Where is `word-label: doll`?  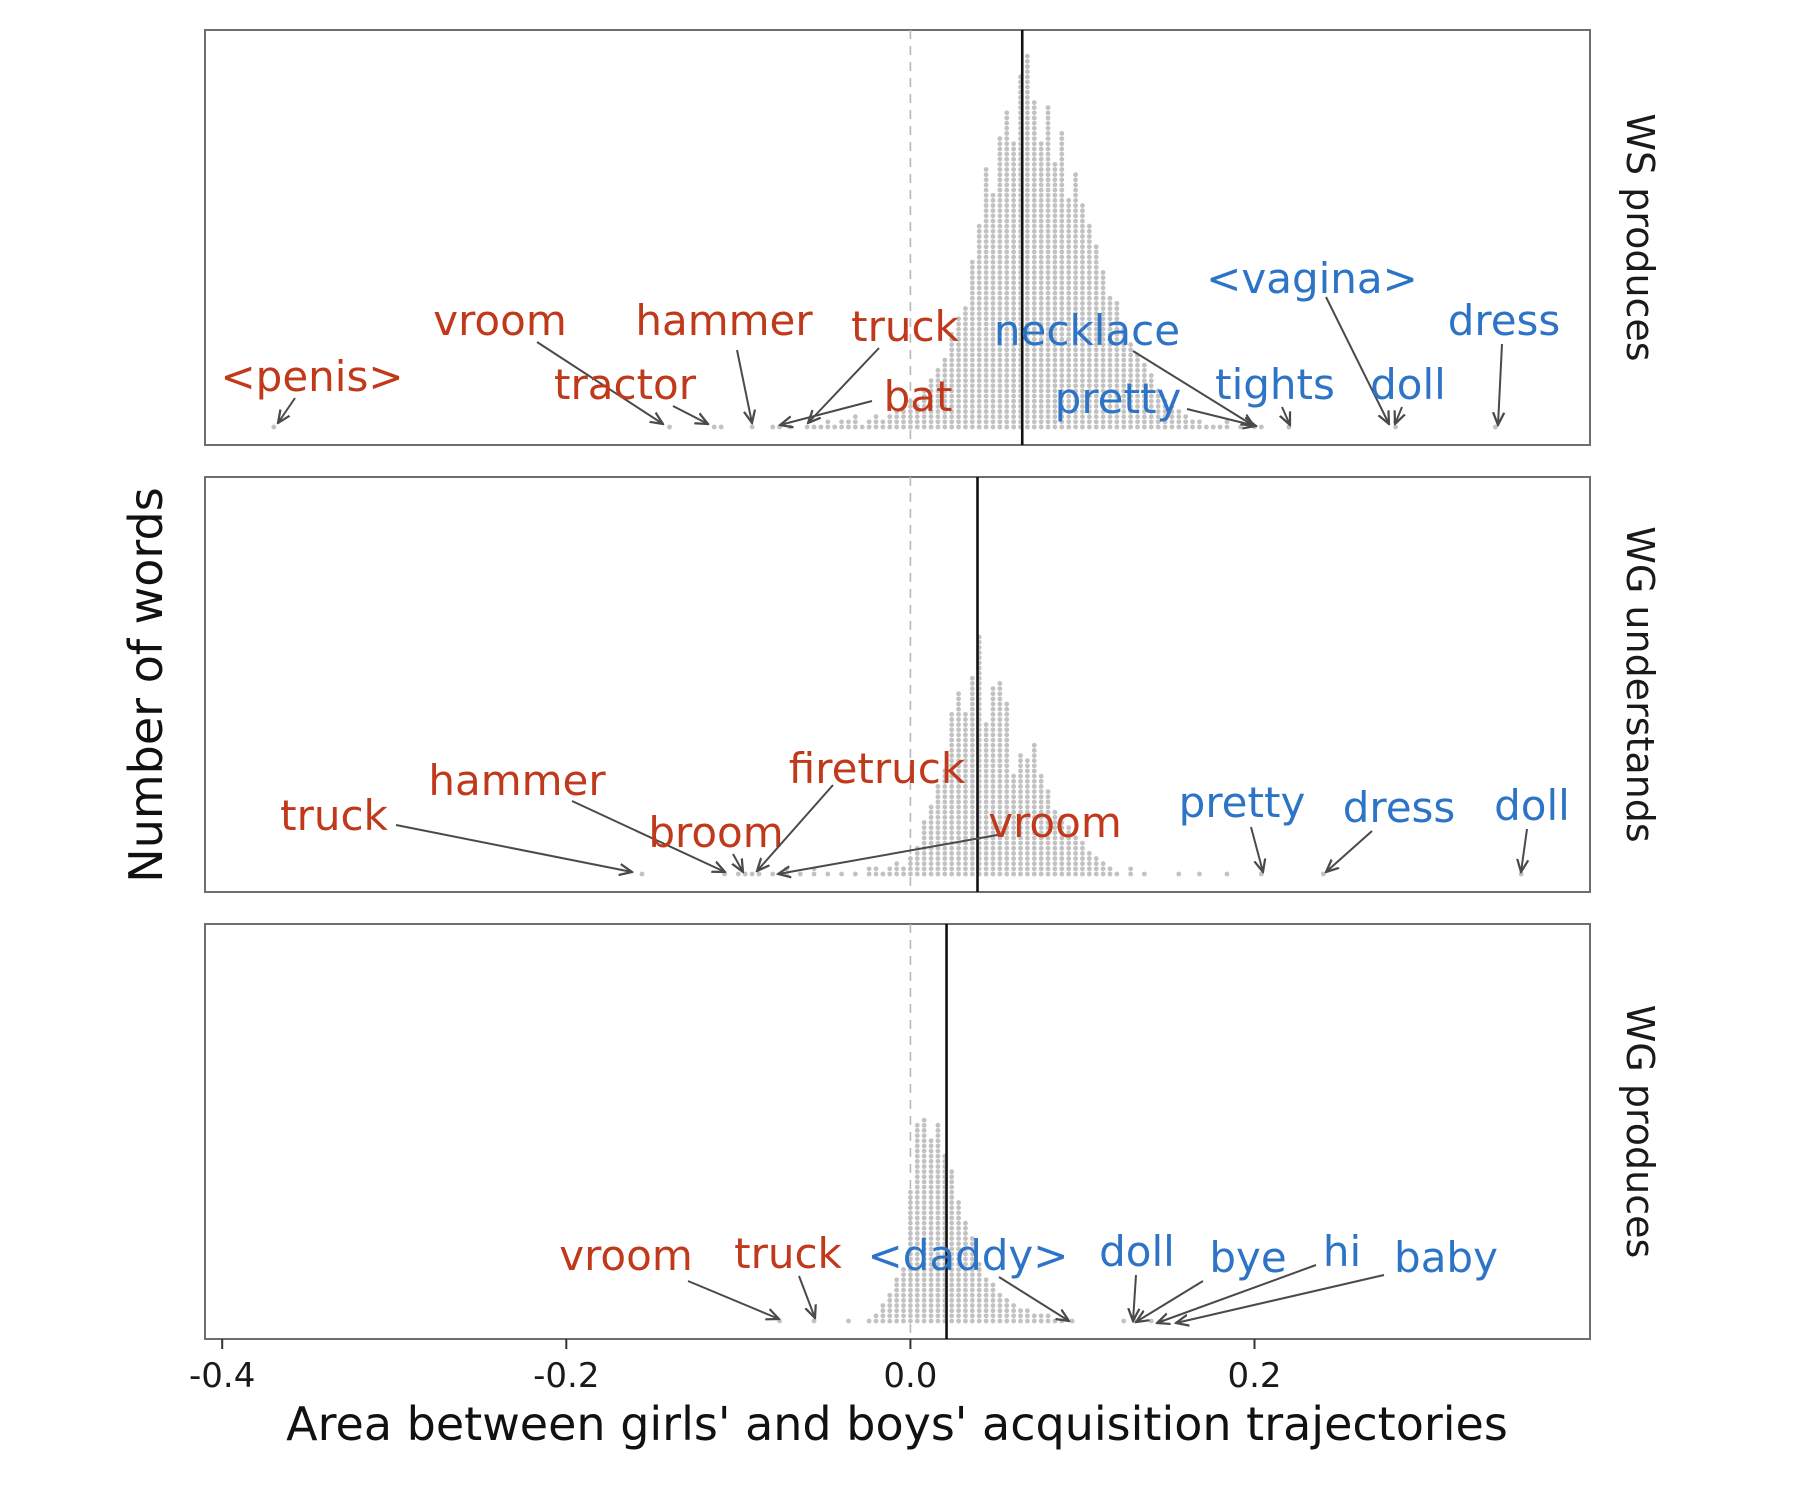 word-label: doll is located at coordinates (1137, 1251).